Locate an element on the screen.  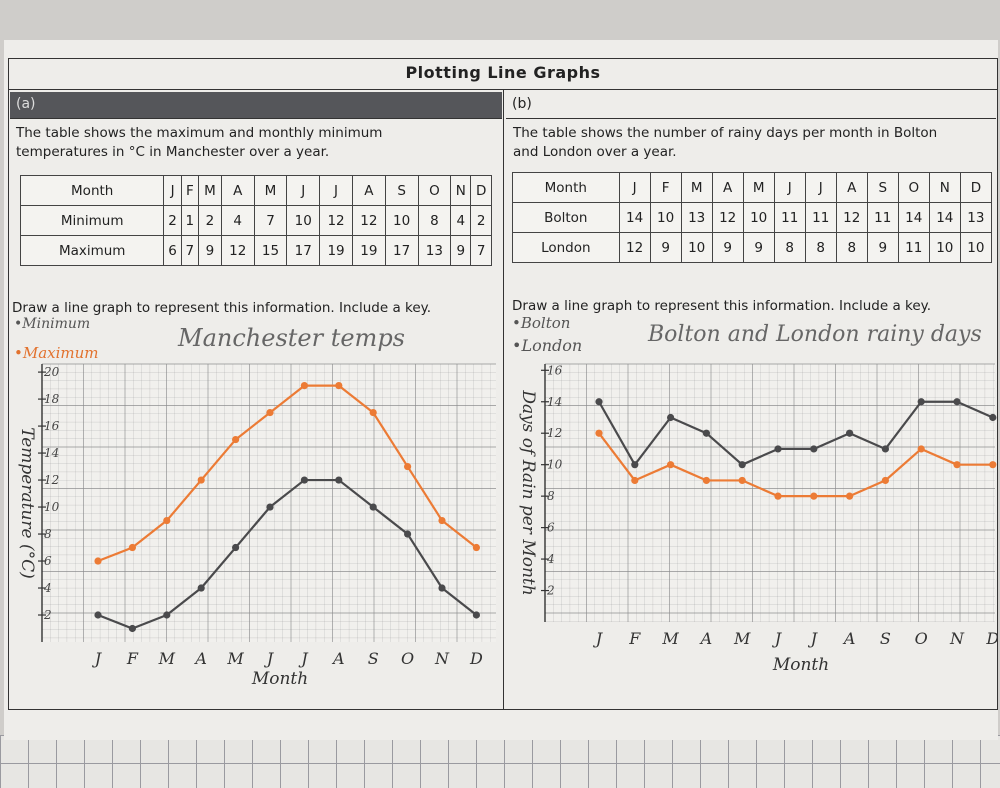
part_b-table-row: Bolton 14 10 13 12 10 11 11 12 11 14 14 13 is located at coordinates (752, 217).